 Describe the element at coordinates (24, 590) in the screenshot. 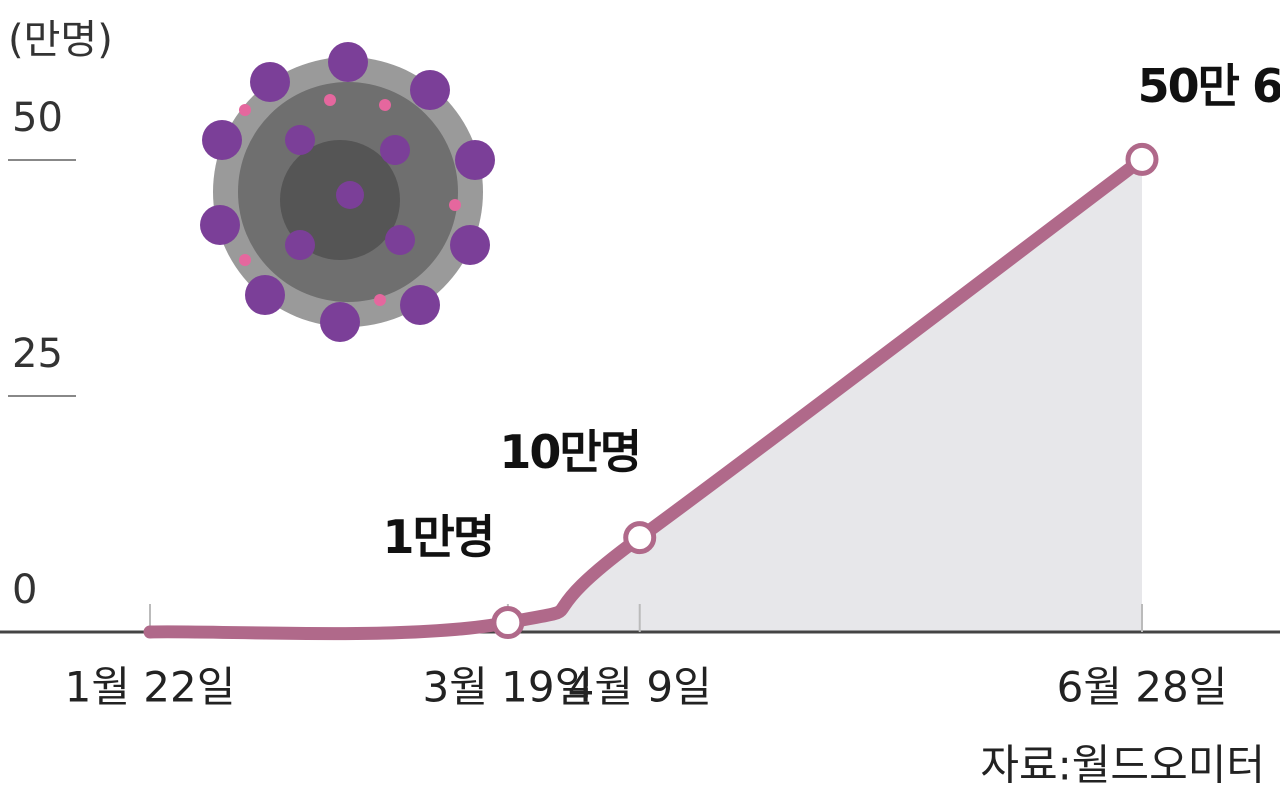

I see `y-tick-label: 0` at that location.